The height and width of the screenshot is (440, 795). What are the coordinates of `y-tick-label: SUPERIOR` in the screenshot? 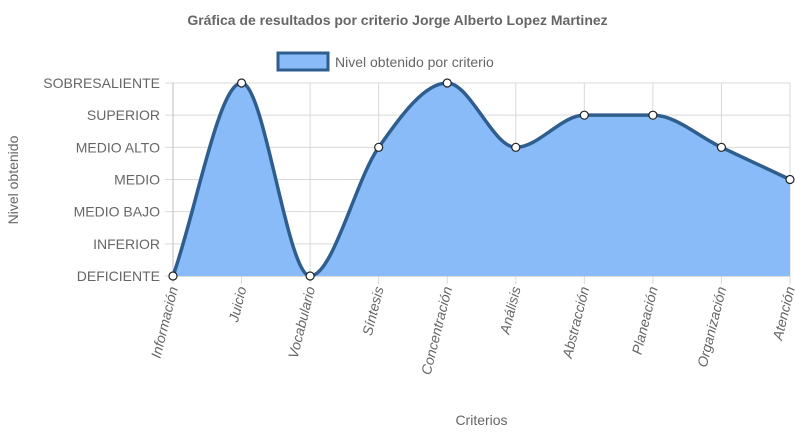 It's located at (123, 115).